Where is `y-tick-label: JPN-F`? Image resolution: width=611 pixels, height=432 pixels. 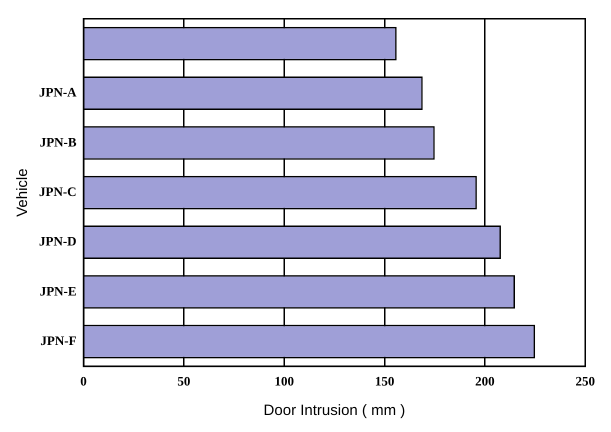 y-tick-label: JPN-F is located at coordinates (58, 340).